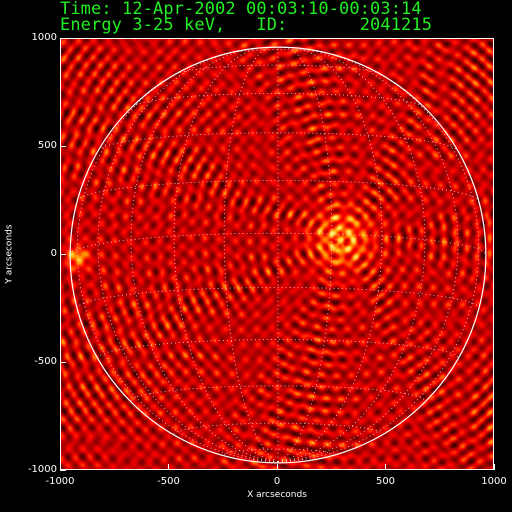  What do you see at coordinates (385, 481) in the screenshot?
I see `x-tick-label: 500` at bounding box center [385, 481].